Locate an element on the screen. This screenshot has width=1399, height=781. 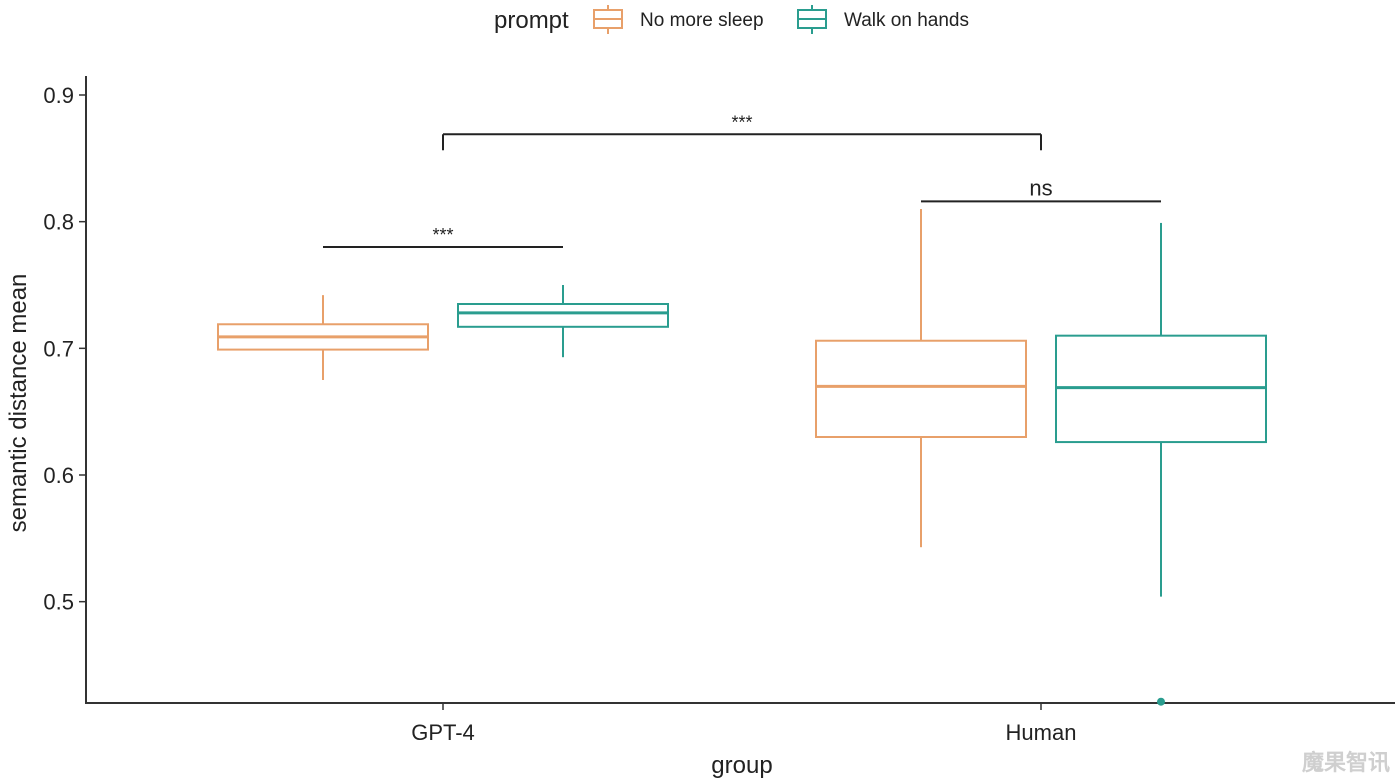
x-axis-title: group is located at coordinates (741, 765).